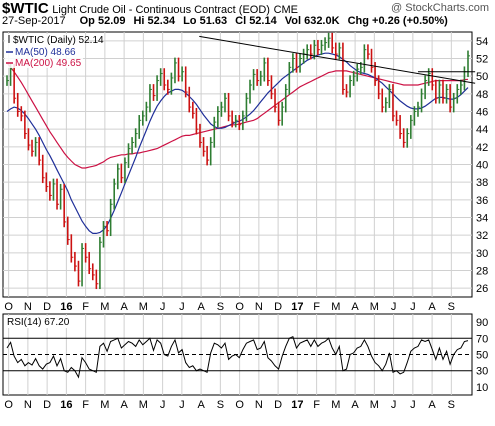 This screenshot has width=495, height=426. What do you see at coordinates (182, 307) in the screenshot?
I see `price-x-tick-9: J` at bounding box center [182, 307].